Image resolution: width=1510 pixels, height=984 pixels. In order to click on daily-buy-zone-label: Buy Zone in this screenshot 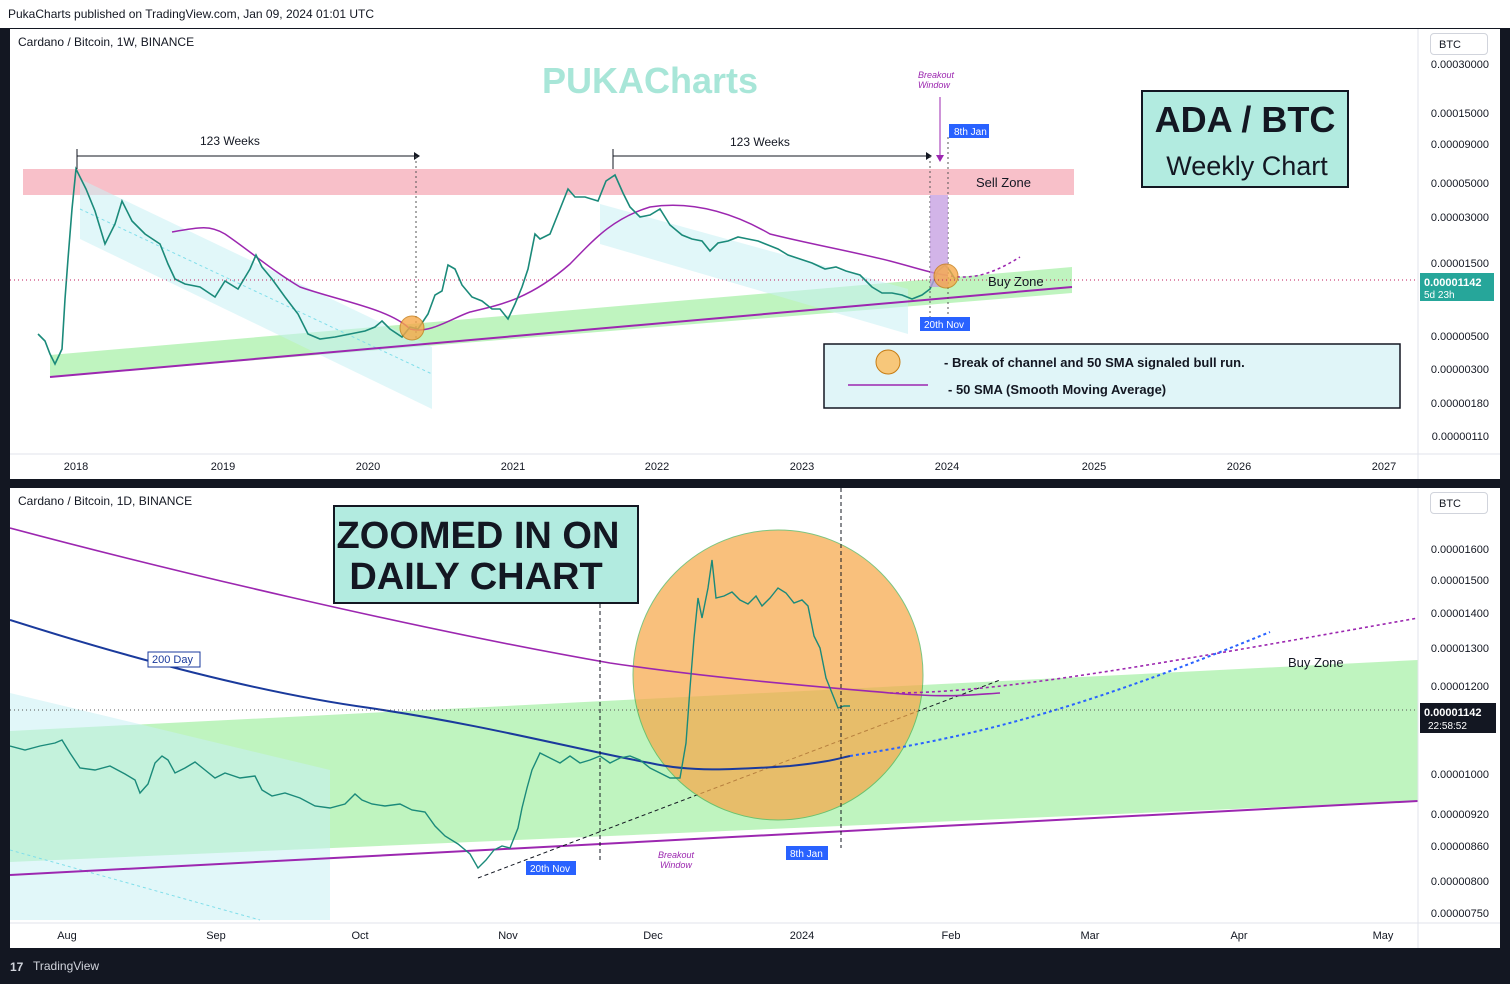, I will do `click(1316, 662)`.